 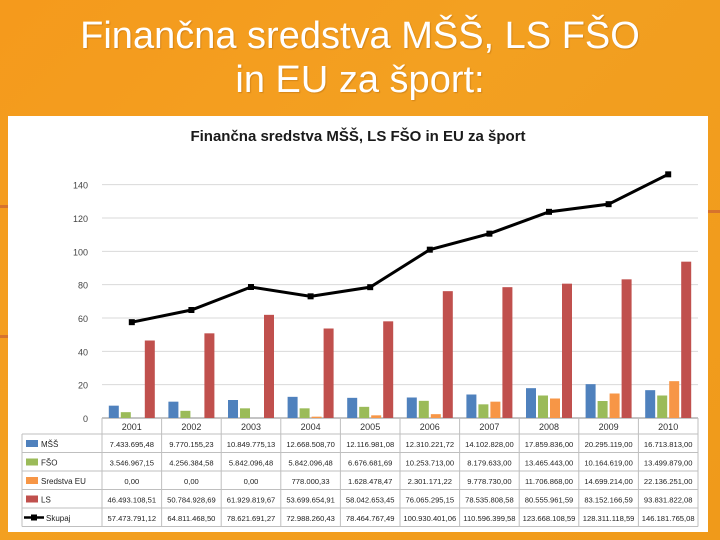 I want to click on slide-title-line2: in EU za šport:, so click(x=360, y=80).